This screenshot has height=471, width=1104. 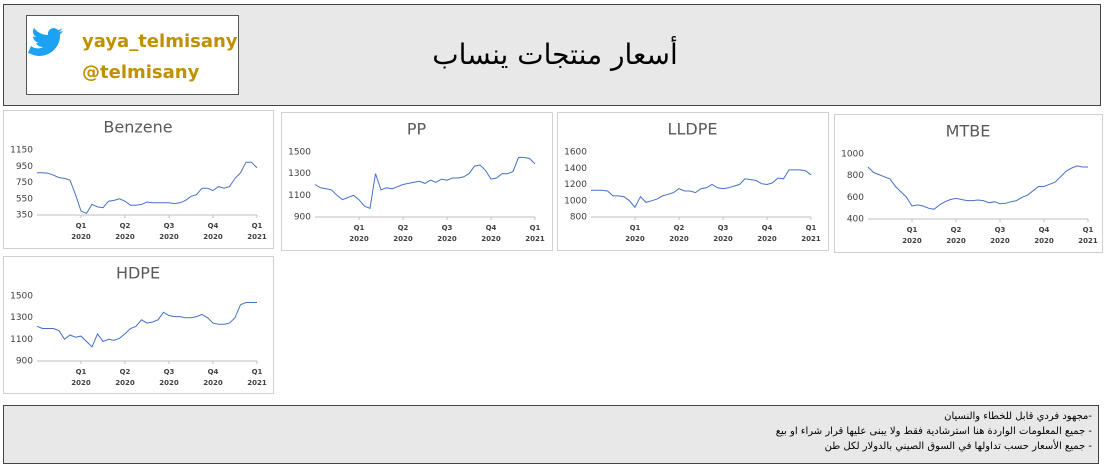 I want to click on y-tick-label: 1150, so click(x=21, y=151).